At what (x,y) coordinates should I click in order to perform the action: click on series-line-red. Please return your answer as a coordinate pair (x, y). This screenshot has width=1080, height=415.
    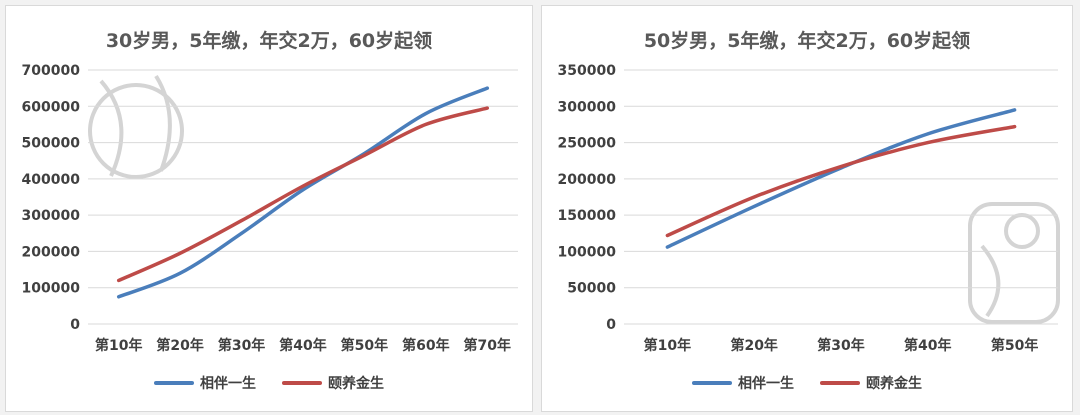
    Looking at the image, I should click on (303, 194).